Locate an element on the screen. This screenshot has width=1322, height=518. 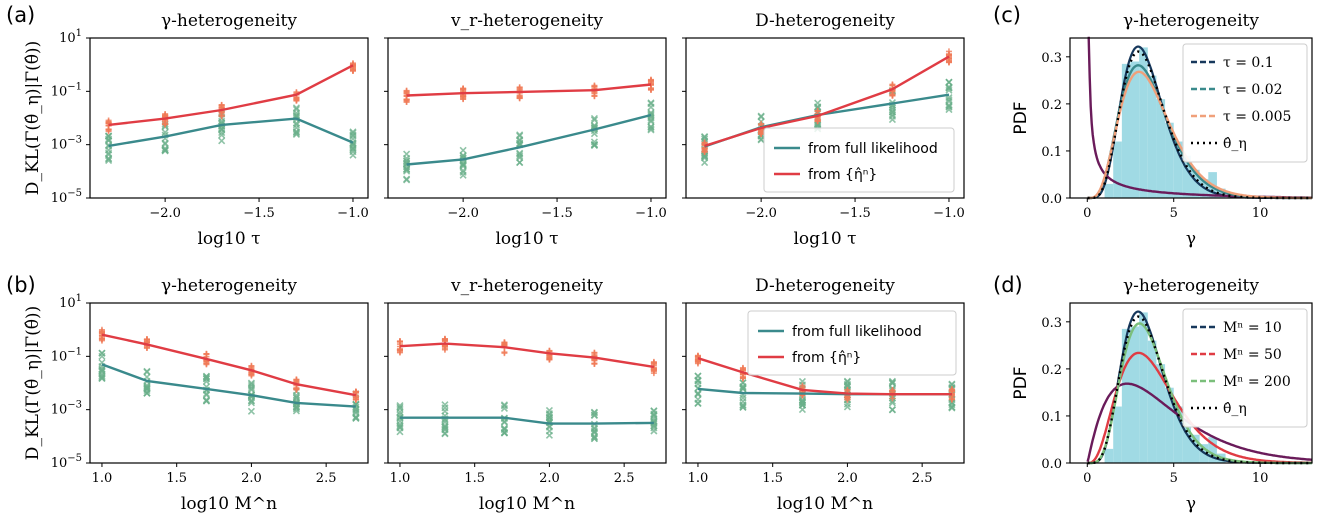
x-tick-label: 1.0 is located at coordinates (102, 478).